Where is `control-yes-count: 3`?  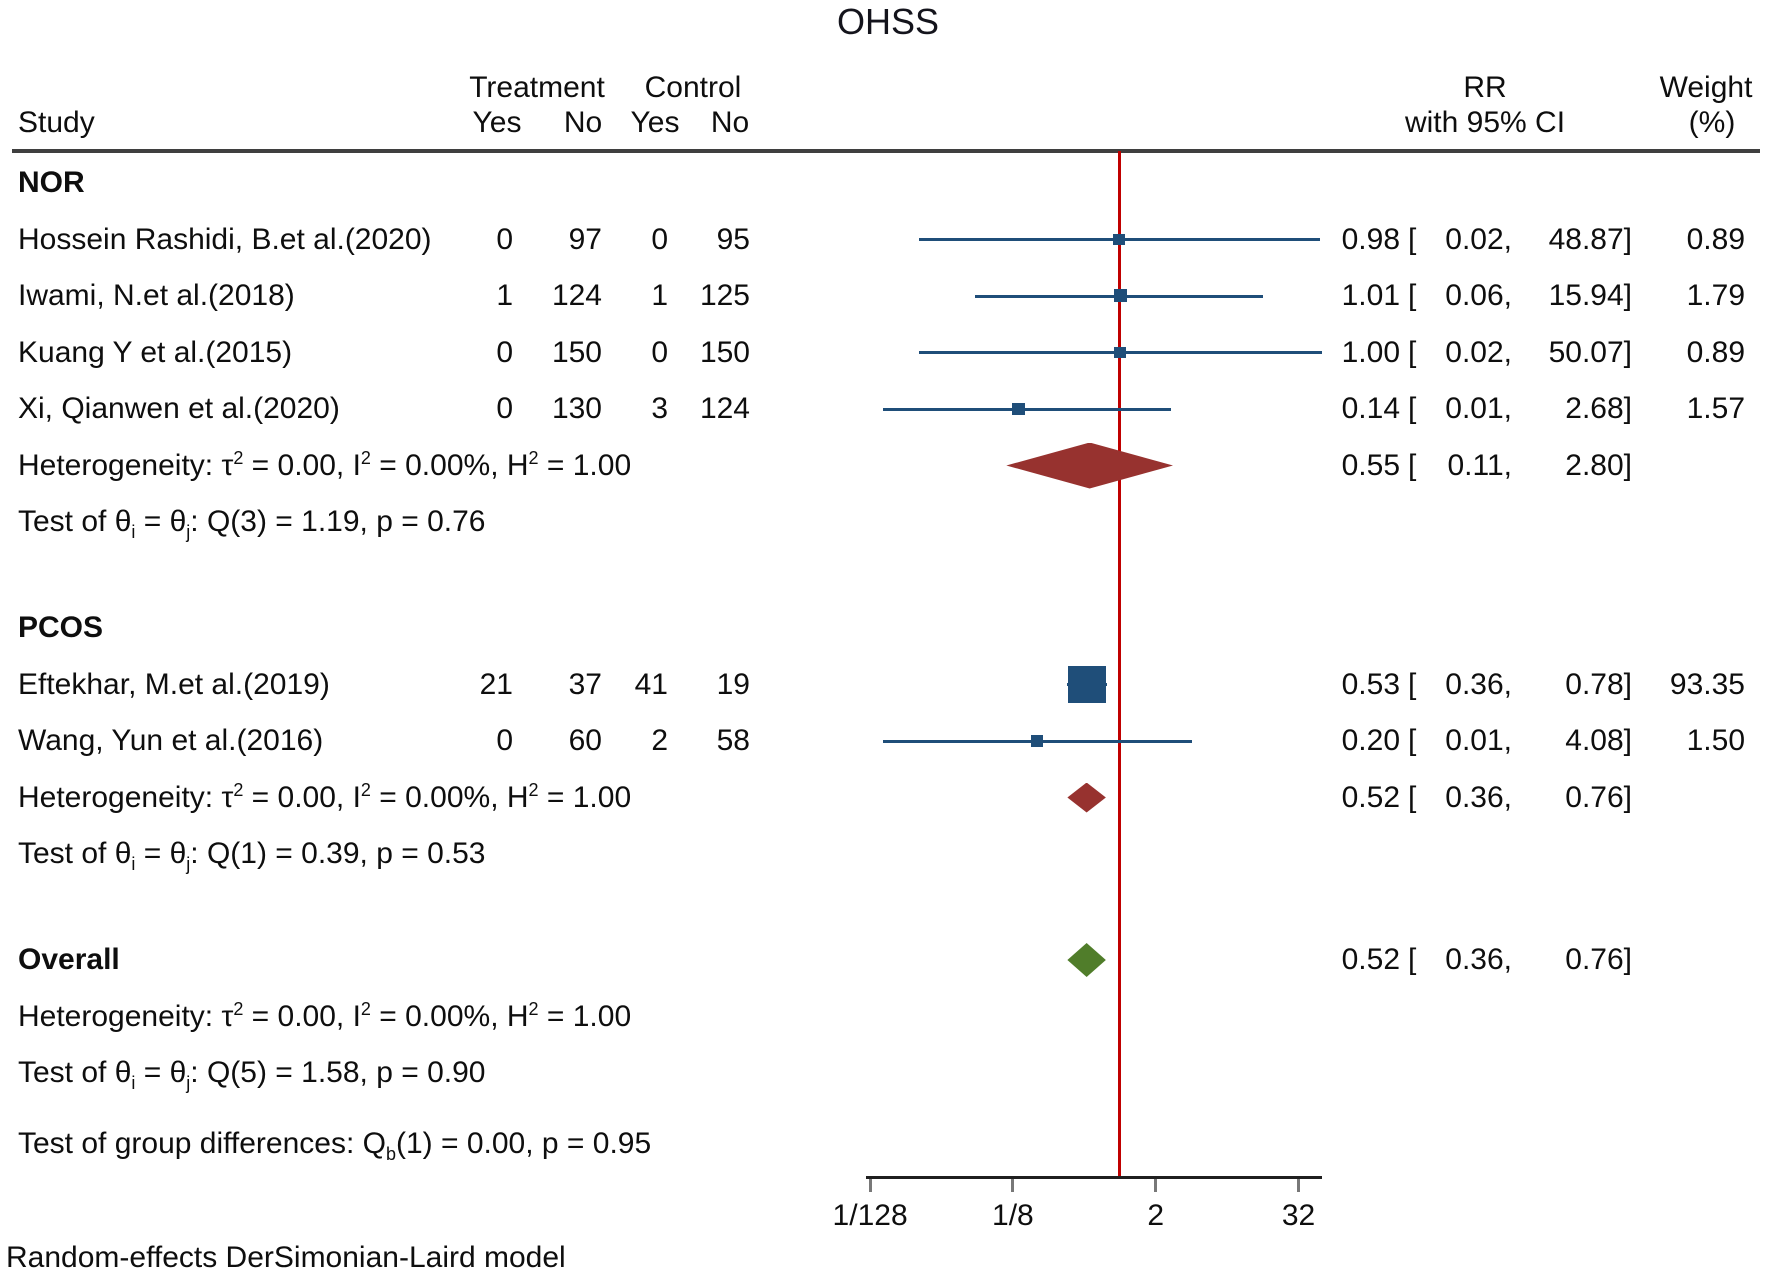
control-yes-count: 3 is located at coordinates (659, 408).